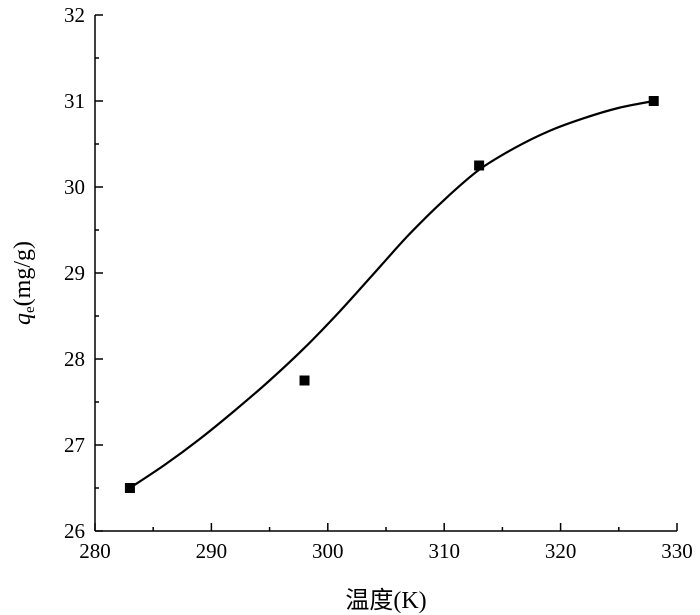 The height and width of the screenshot is (615, 700). Describe the element at coordinates (23, 273) in the screenshot. I see `y-axis-label-unit: (mg/g)` at that location.